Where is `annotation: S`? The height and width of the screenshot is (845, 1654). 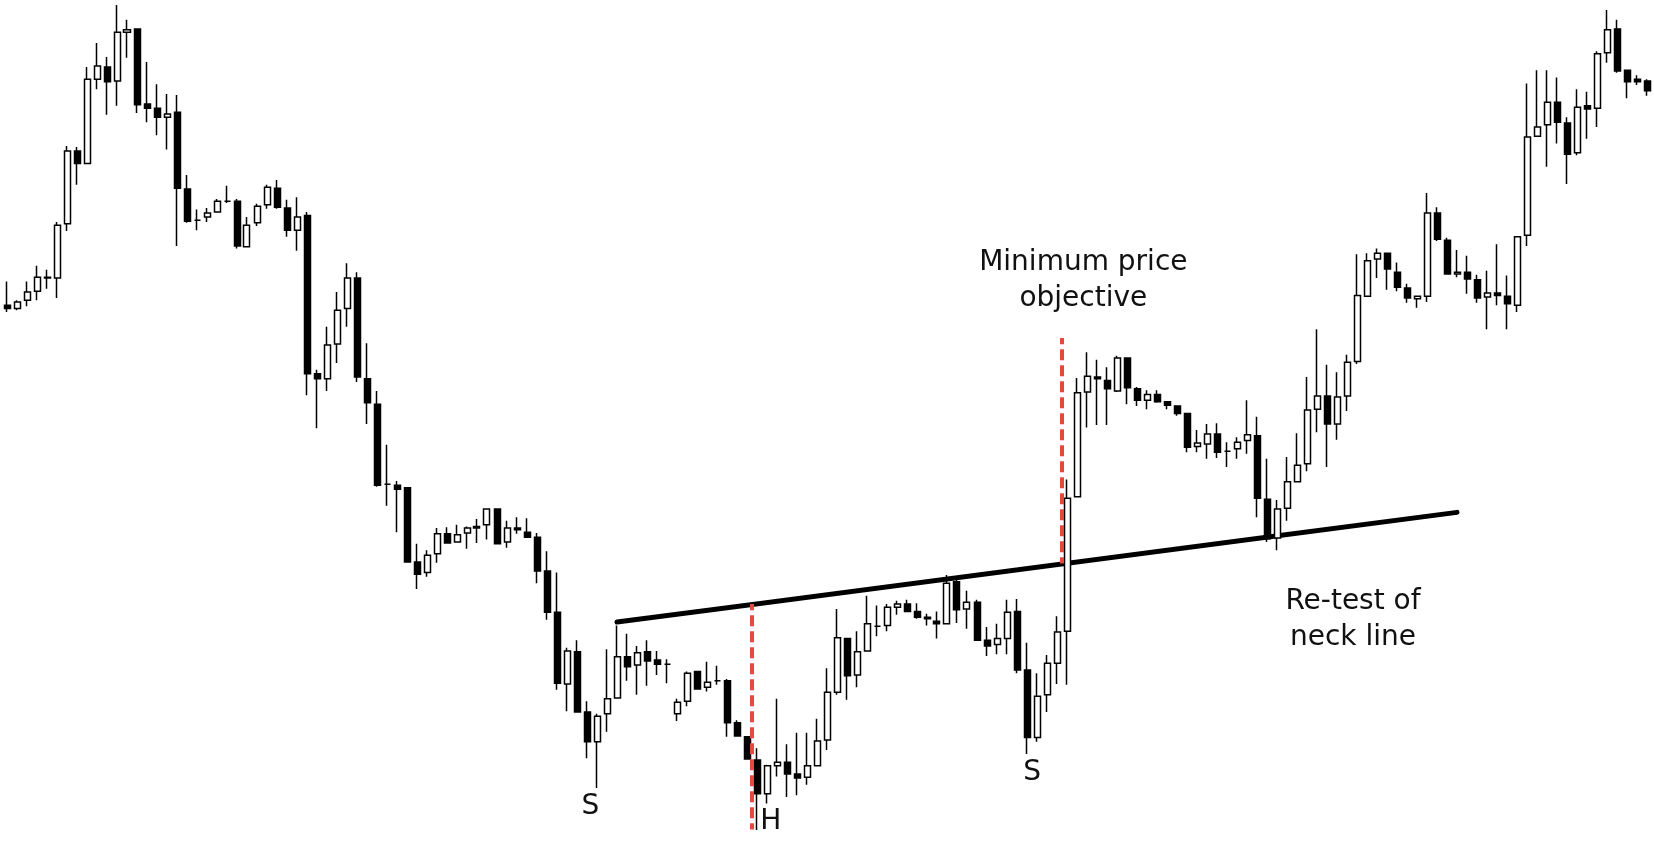 annotation: S is located at coordinates (590, 805).